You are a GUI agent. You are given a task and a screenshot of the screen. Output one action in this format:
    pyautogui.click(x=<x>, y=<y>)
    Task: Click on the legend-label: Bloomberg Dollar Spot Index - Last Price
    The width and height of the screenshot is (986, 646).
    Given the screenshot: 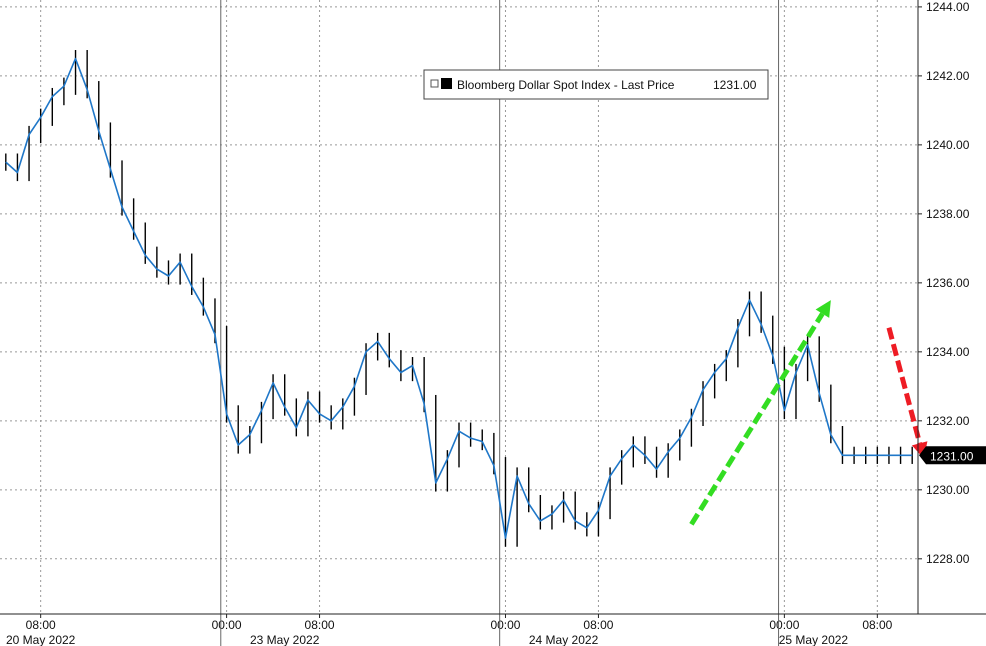 What is the action you would take?
    pyautogui.click(x=566, y=85)
    